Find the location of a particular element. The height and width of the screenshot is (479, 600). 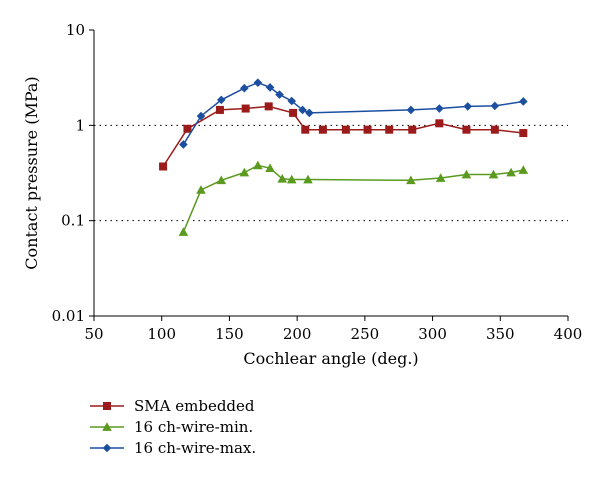

x-ticks: 50 100 150 200 250 300 350 400 is located at coordinates (333, 329).